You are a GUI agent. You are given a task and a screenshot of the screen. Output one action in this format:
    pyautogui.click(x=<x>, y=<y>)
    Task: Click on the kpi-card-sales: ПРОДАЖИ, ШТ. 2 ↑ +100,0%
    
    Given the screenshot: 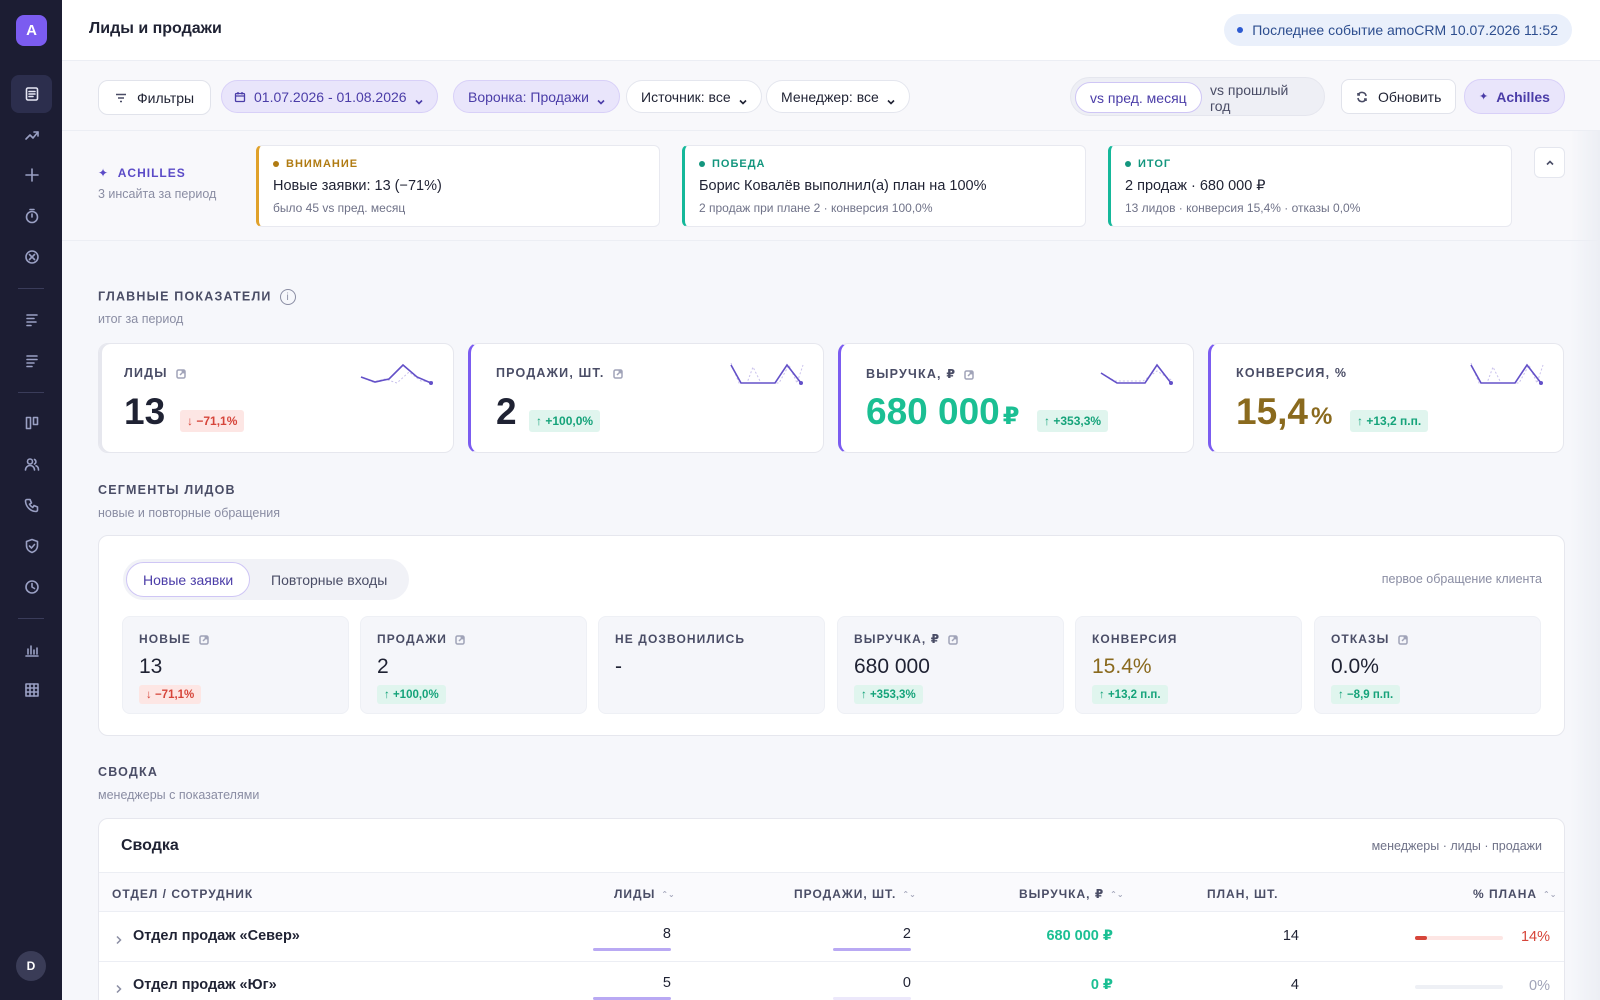 What is the action you would take?
    pyautogui.click(x=646, y=398)
    